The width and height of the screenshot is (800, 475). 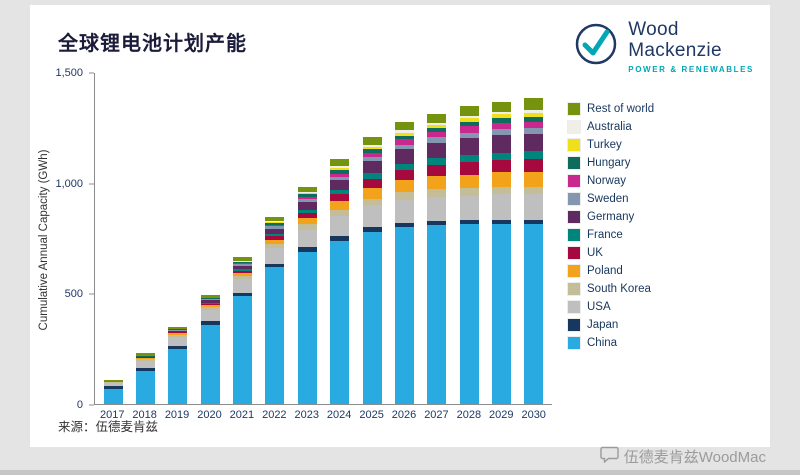 What do you see at coordinates (469, 415) in the screenshot?
I see `x-tick-label: 2028` at bounding box center [469, 415].